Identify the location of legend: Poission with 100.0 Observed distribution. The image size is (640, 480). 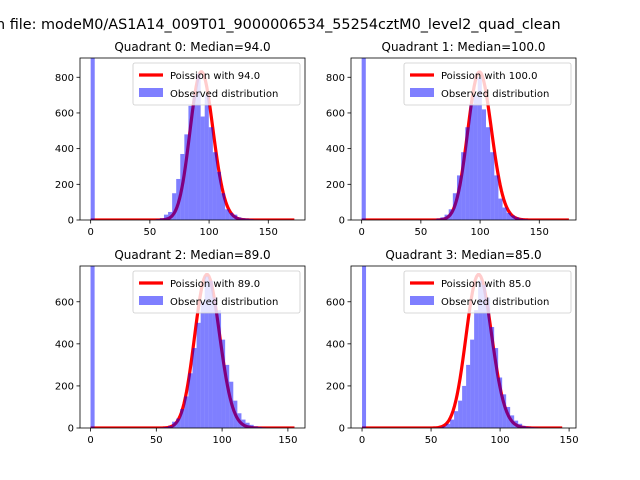
(487, 84).